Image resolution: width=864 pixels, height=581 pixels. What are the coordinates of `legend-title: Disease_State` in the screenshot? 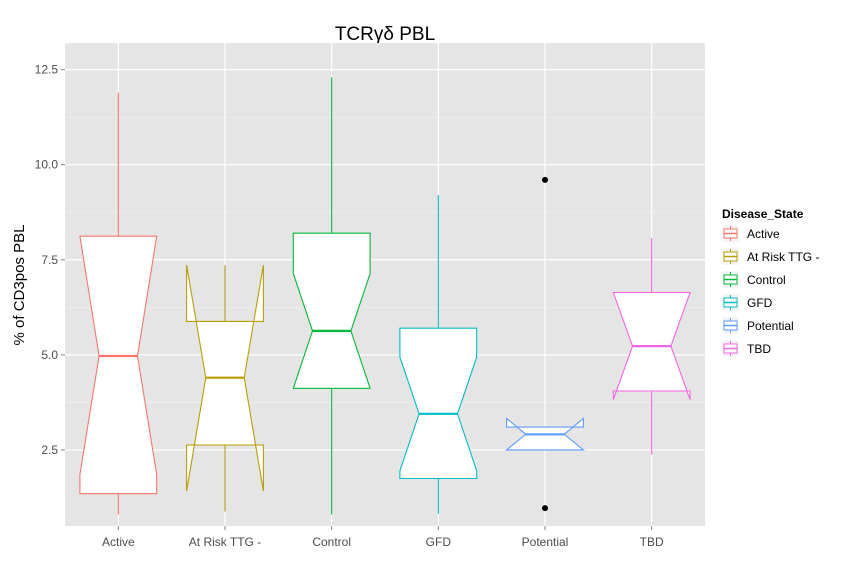 It's located at (763, 214).